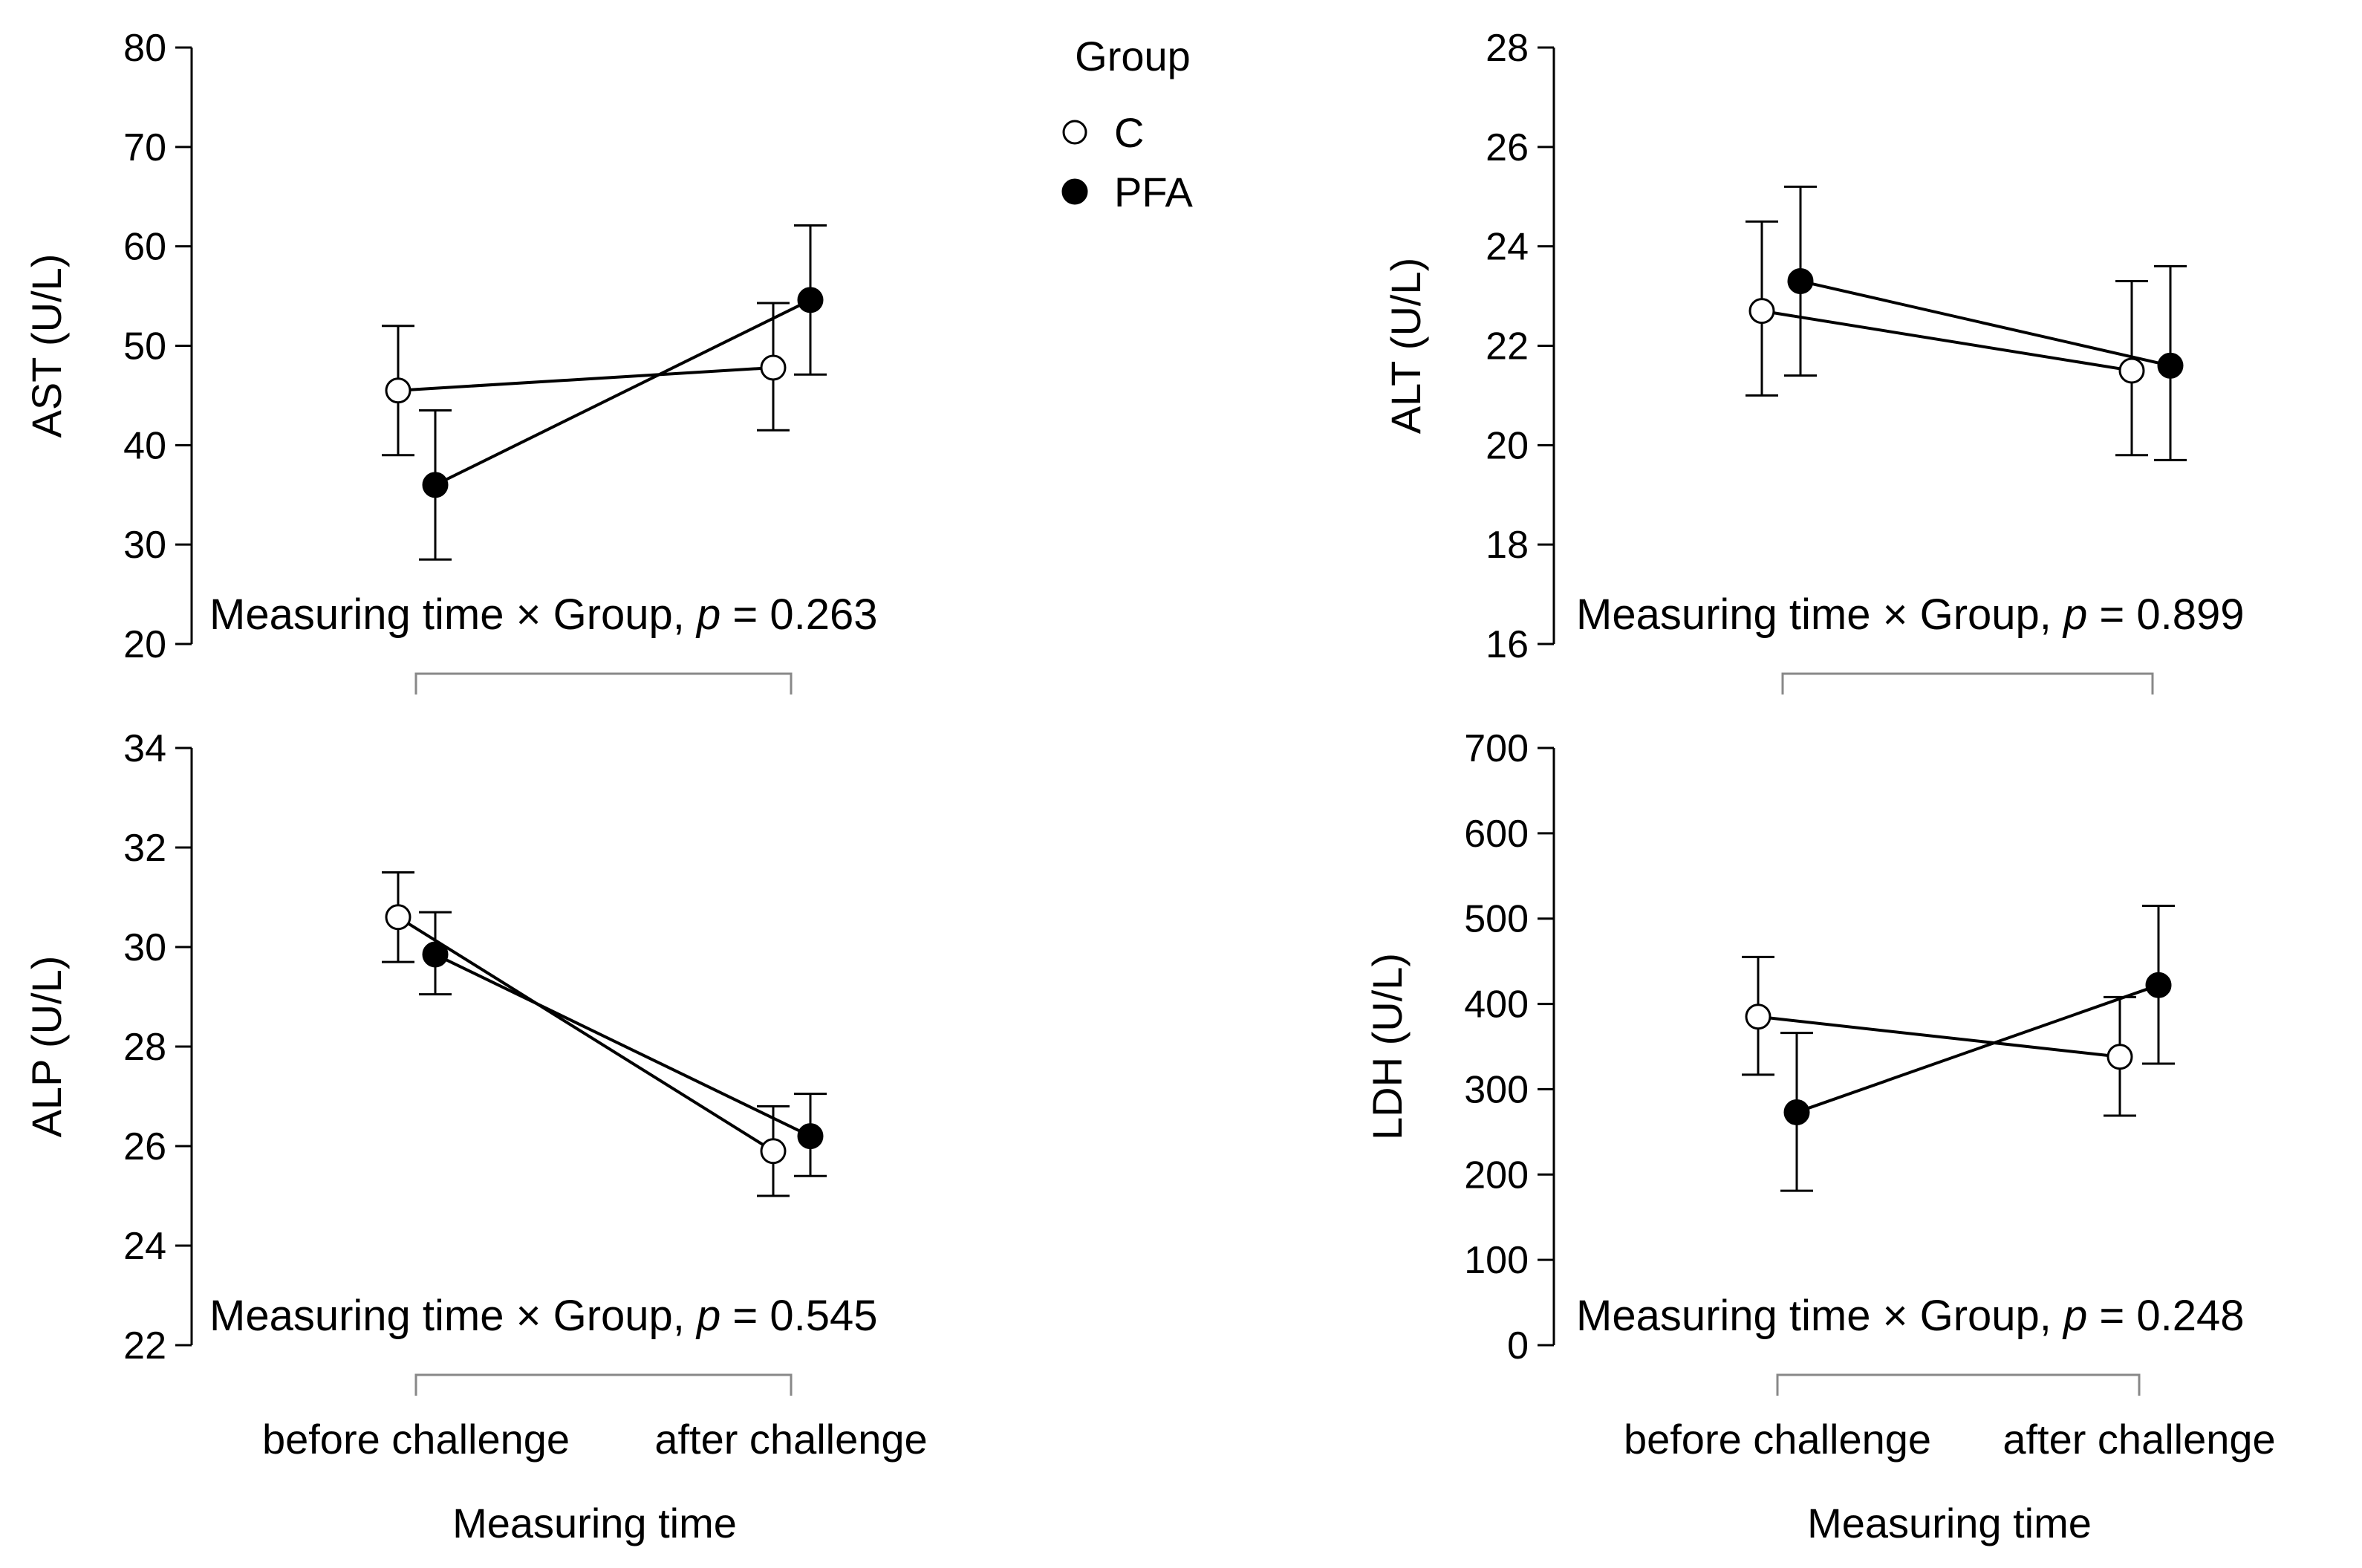 The width and height of the screenshot is (2362, 1568). Describe the element at coordinates (543, 1316) in the screenshot. I see `interaction-annotation: Measuring time × Group, p = 0.545` at that location.